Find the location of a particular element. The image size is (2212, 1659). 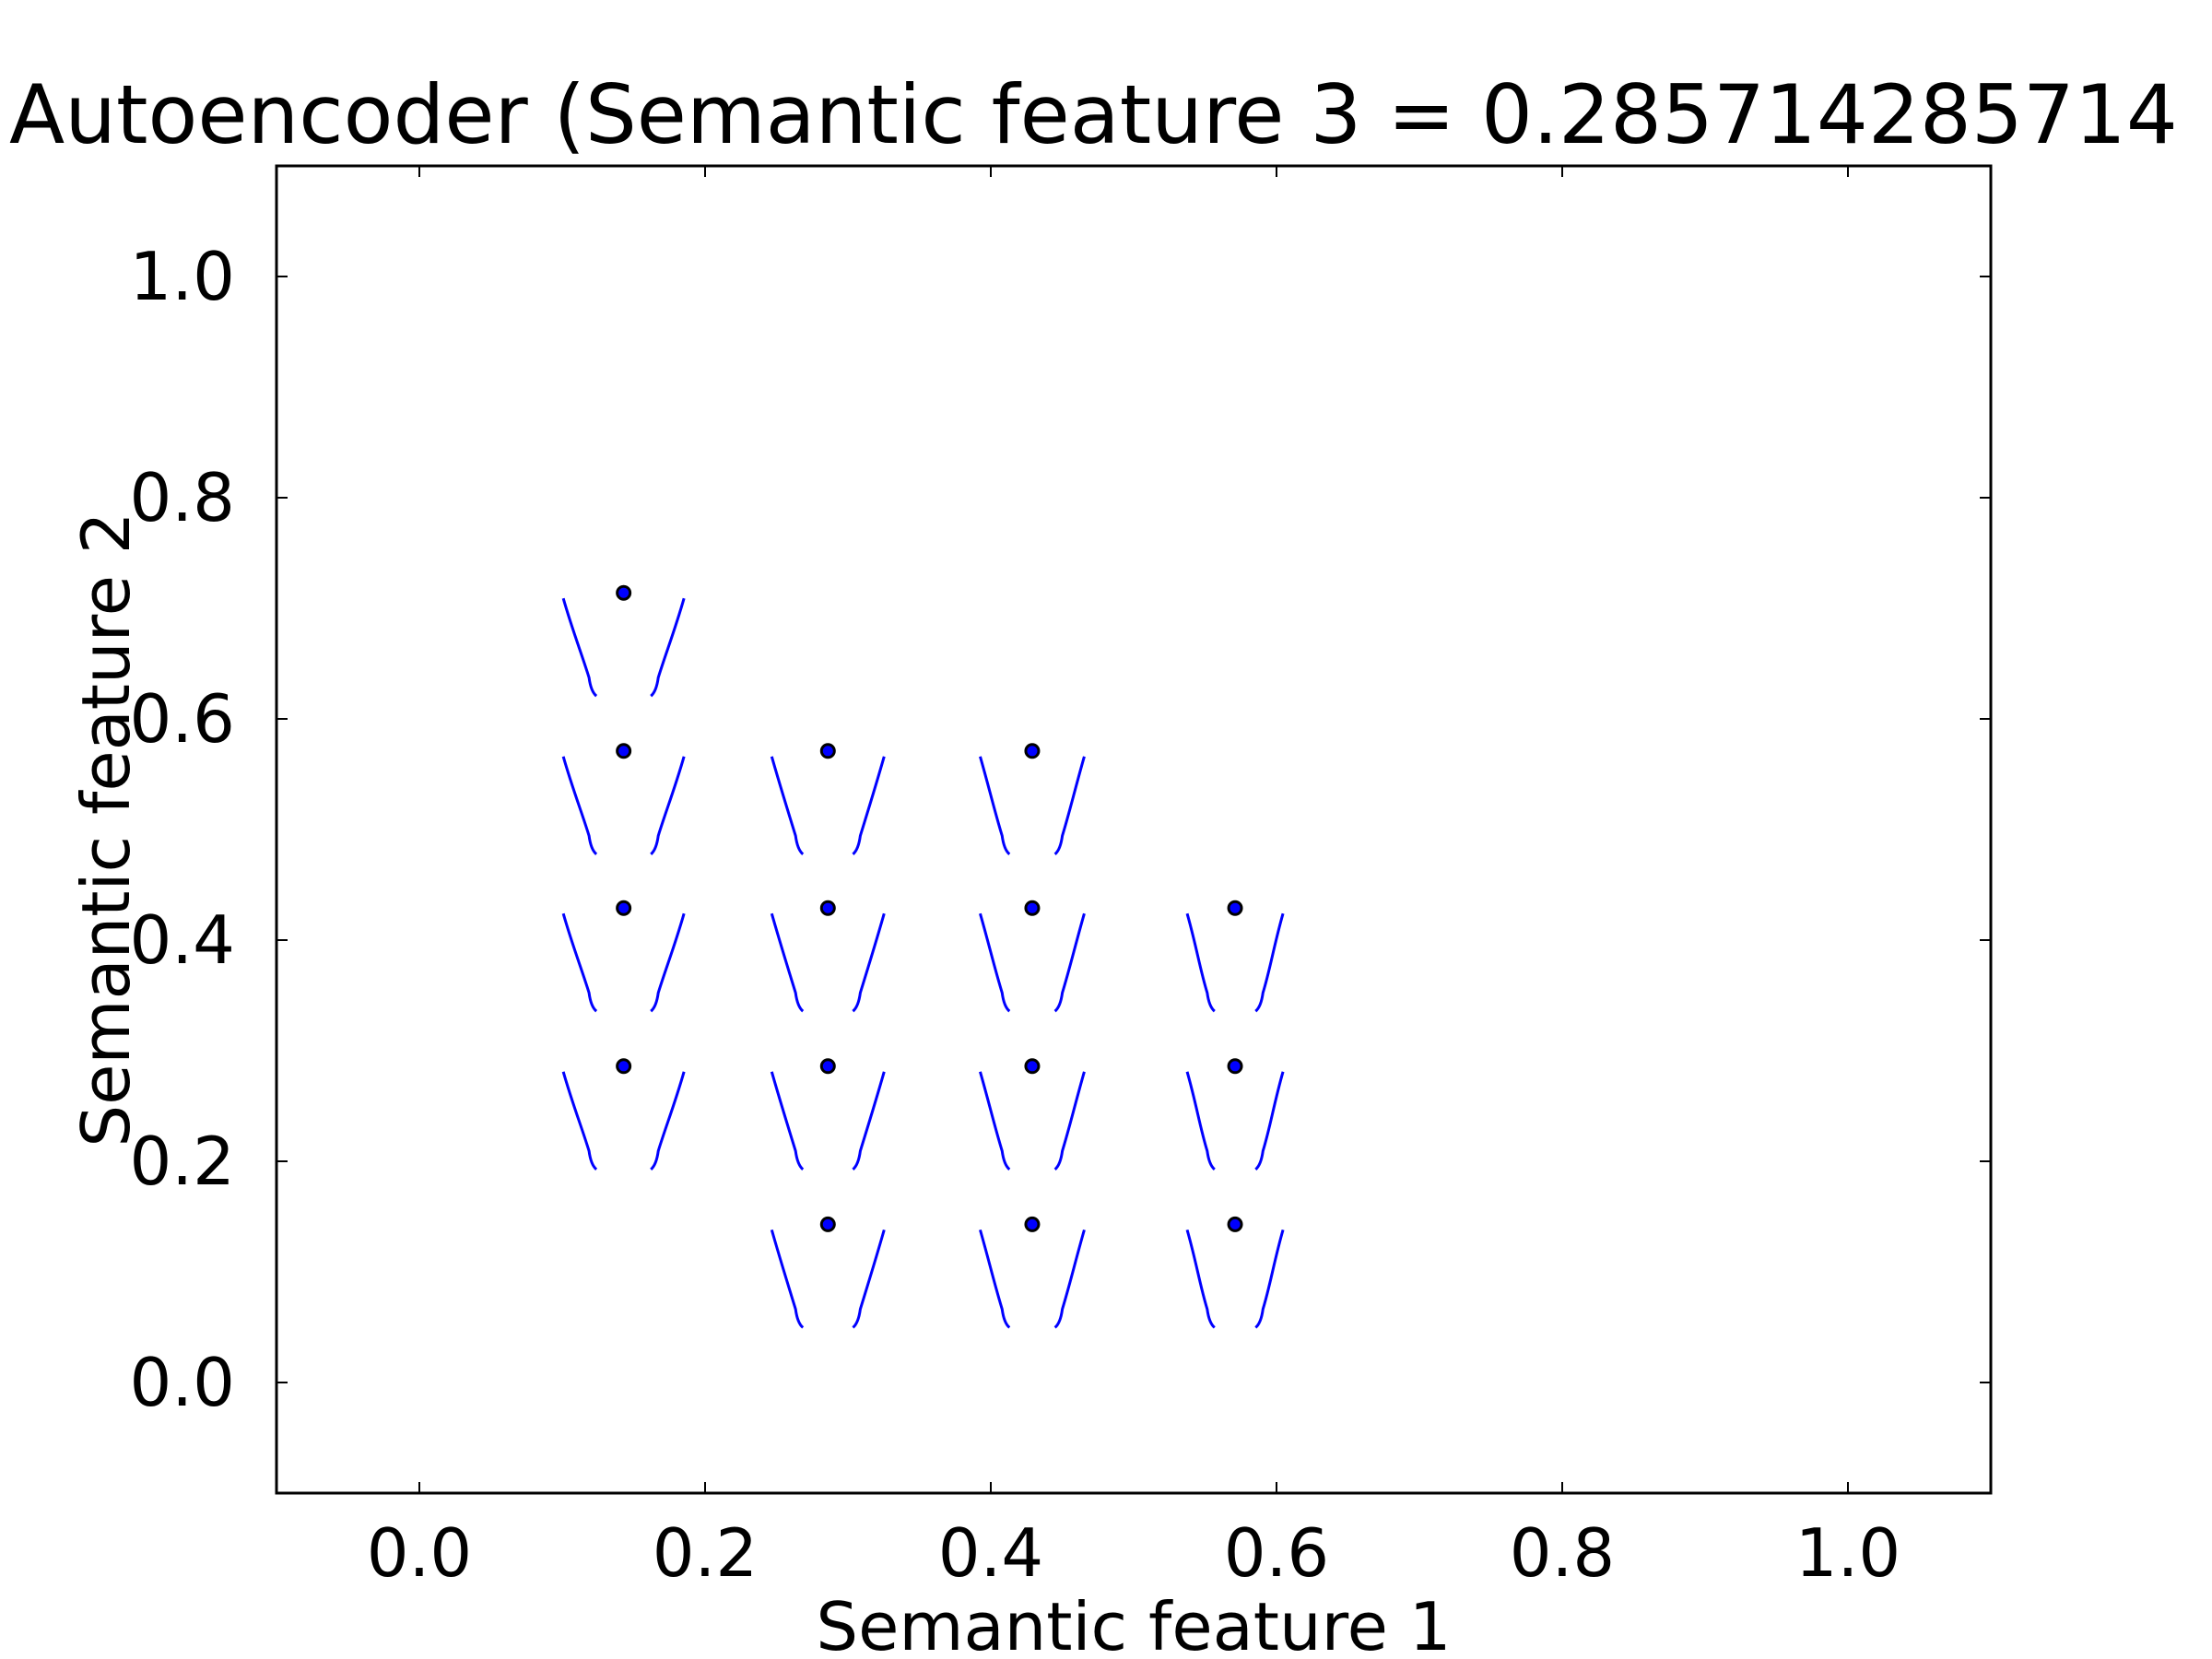

x-tick-label: 1.0 is located at coordinates (1848, 1553).